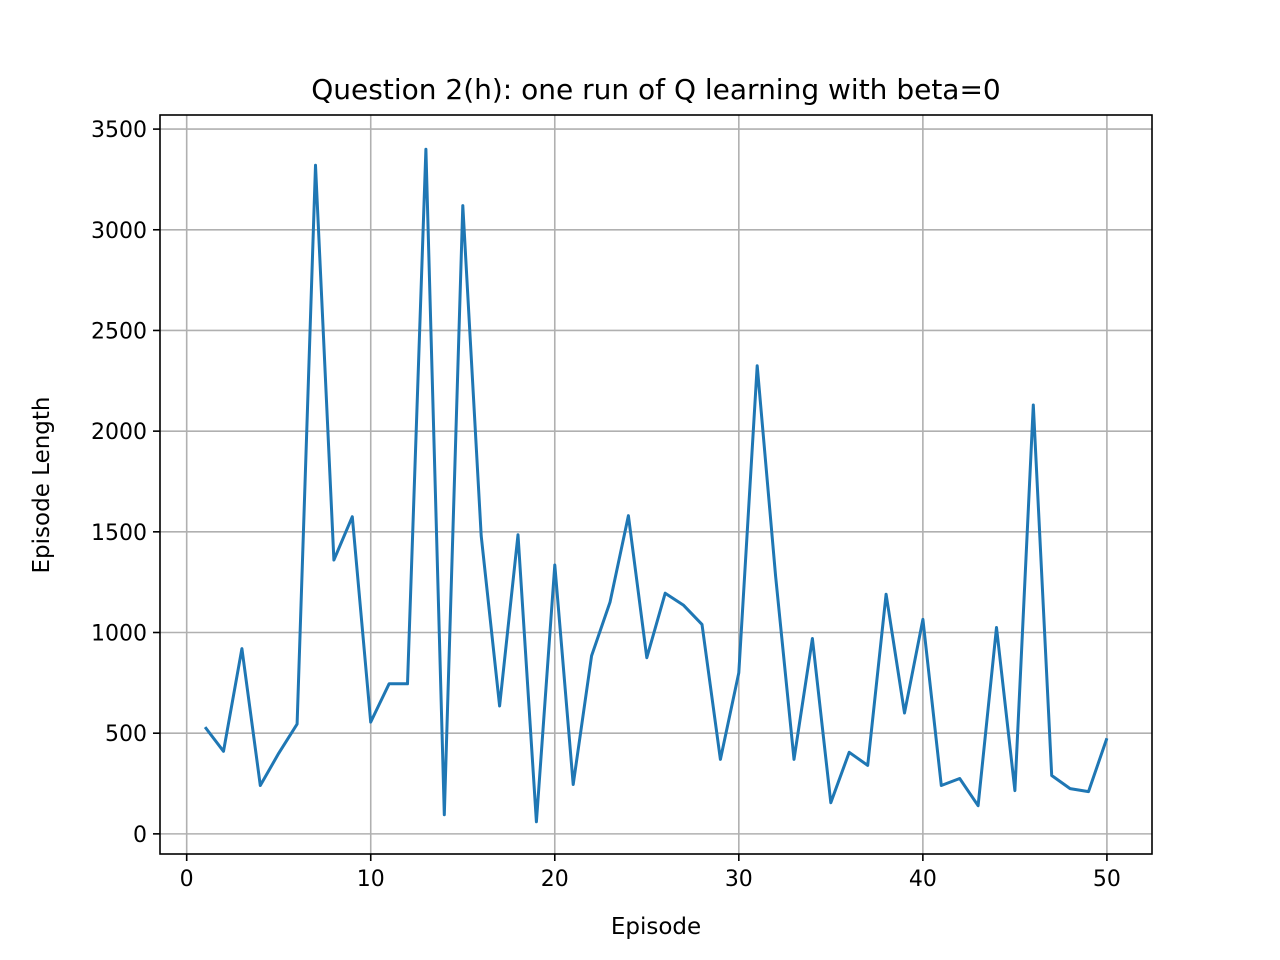  I want to click on x-tick-label: 10, so click(371, 879).